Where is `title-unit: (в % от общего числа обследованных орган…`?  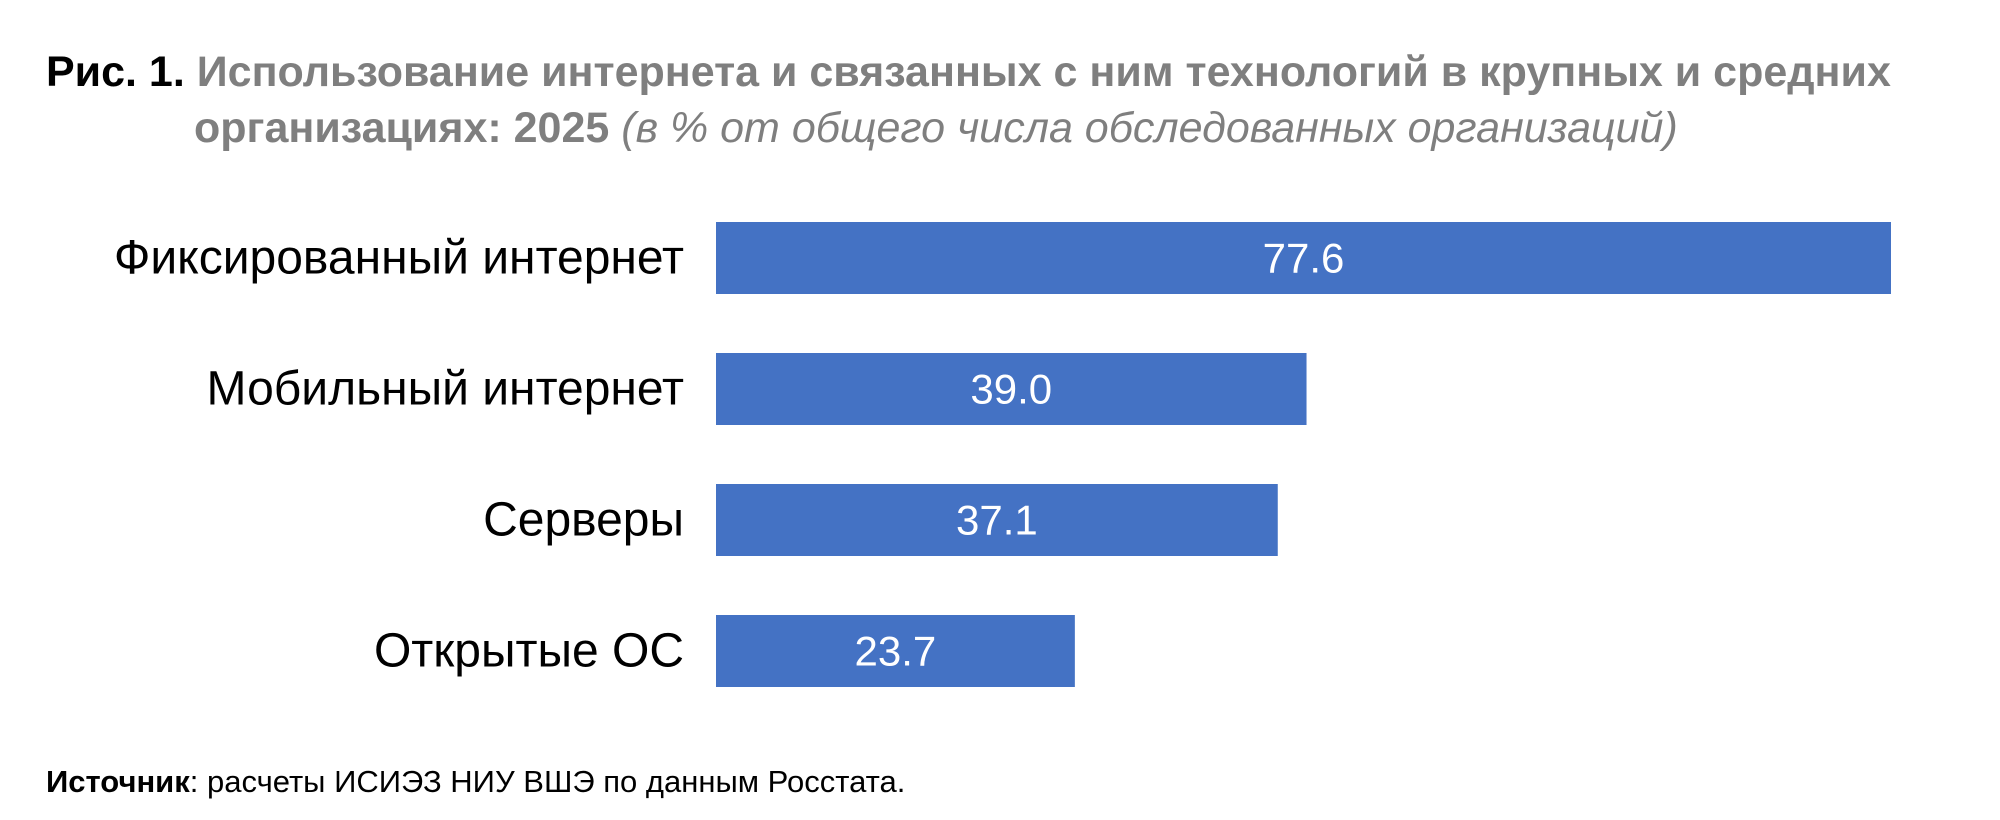 title-unit: (в % от общего числа обследованных орган… is located at coordinates (1149, 128).